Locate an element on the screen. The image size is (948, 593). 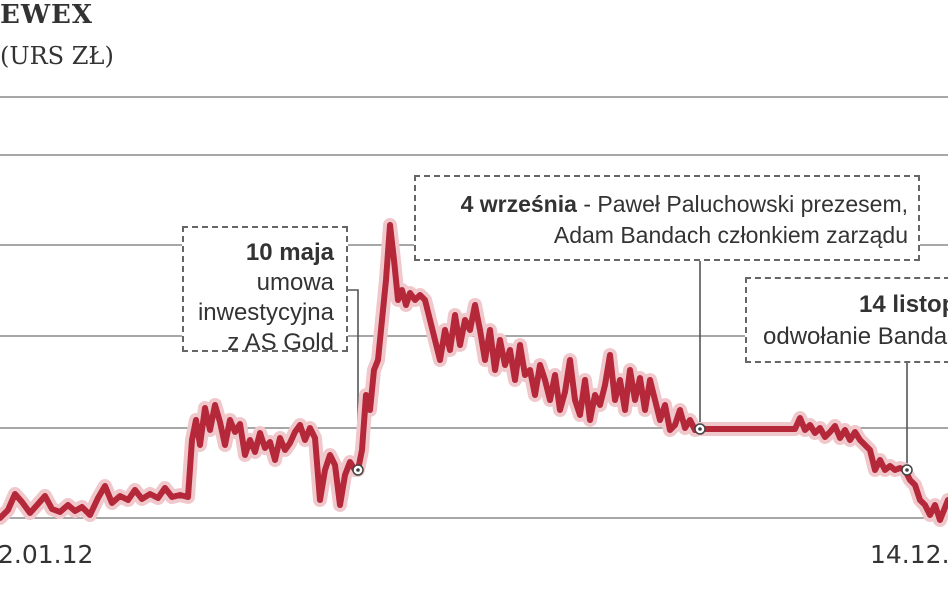
annotation-line: - Paweł Paluchowski prezesem, is located at coordinates (745, 204).